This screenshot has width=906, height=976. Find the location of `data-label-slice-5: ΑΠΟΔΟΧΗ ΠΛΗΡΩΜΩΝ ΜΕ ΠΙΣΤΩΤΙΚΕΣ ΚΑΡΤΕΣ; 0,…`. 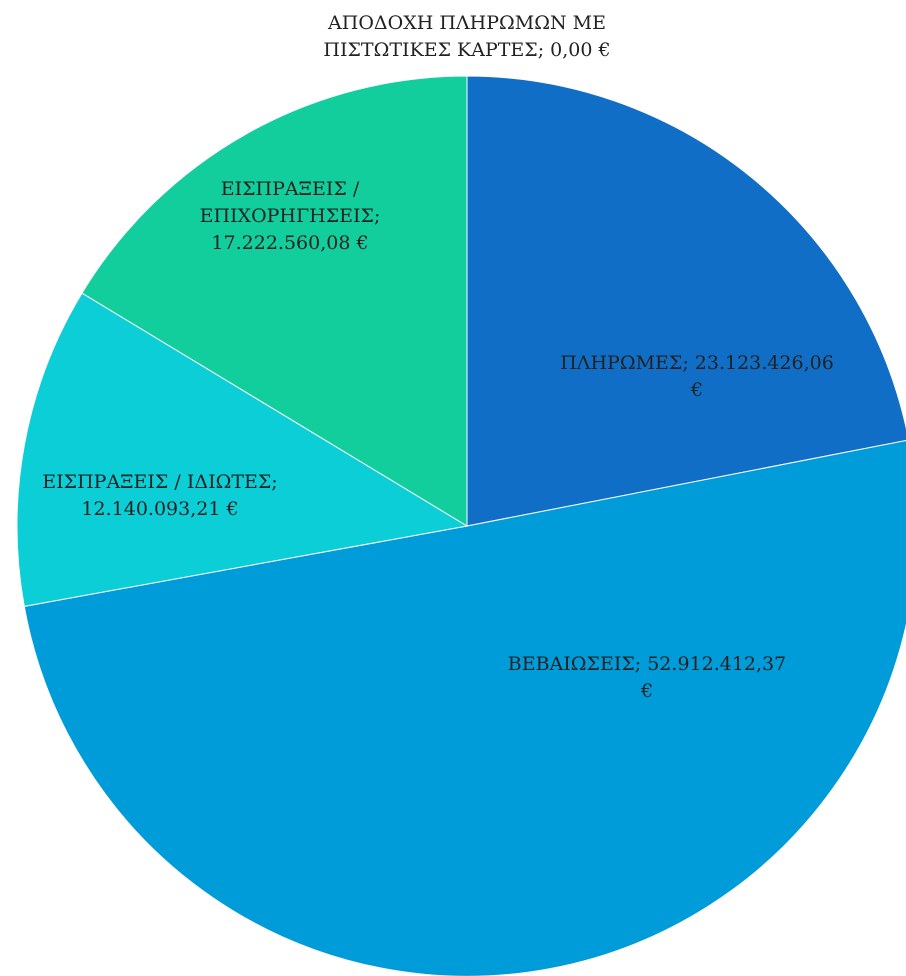

data-label-slice-5: ΑΠΟΔΟΧΗ ΠΛΗΡΩΜΩΝ ΜΕ ΠΙΣΤΩΤΙΚΕΣ ΚΑΡΤΕΣ; 0,… is located at coordinates (466, 36).